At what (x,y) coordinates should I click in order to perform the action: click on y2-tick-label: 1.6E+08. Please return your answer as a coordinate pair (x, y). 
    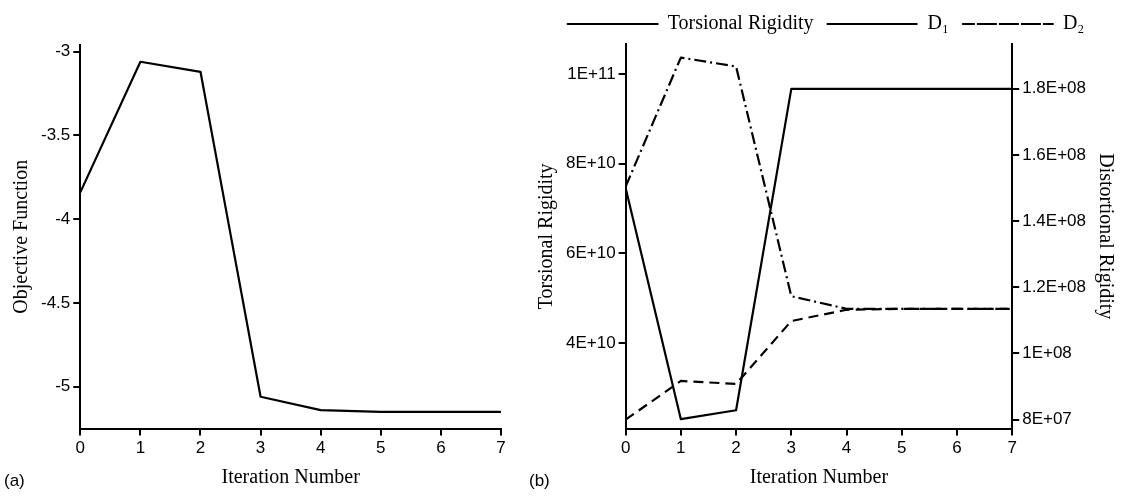
    Looking at the image, I should click on (1054, 154).